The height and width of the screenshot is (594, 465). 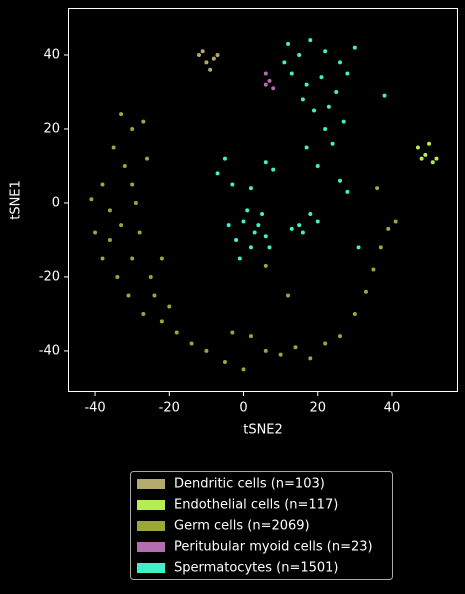 What do you see at coordinates (243, 408) in the screenshot?
I see `x-tick-label: 0` at bounding box center [243, 408].